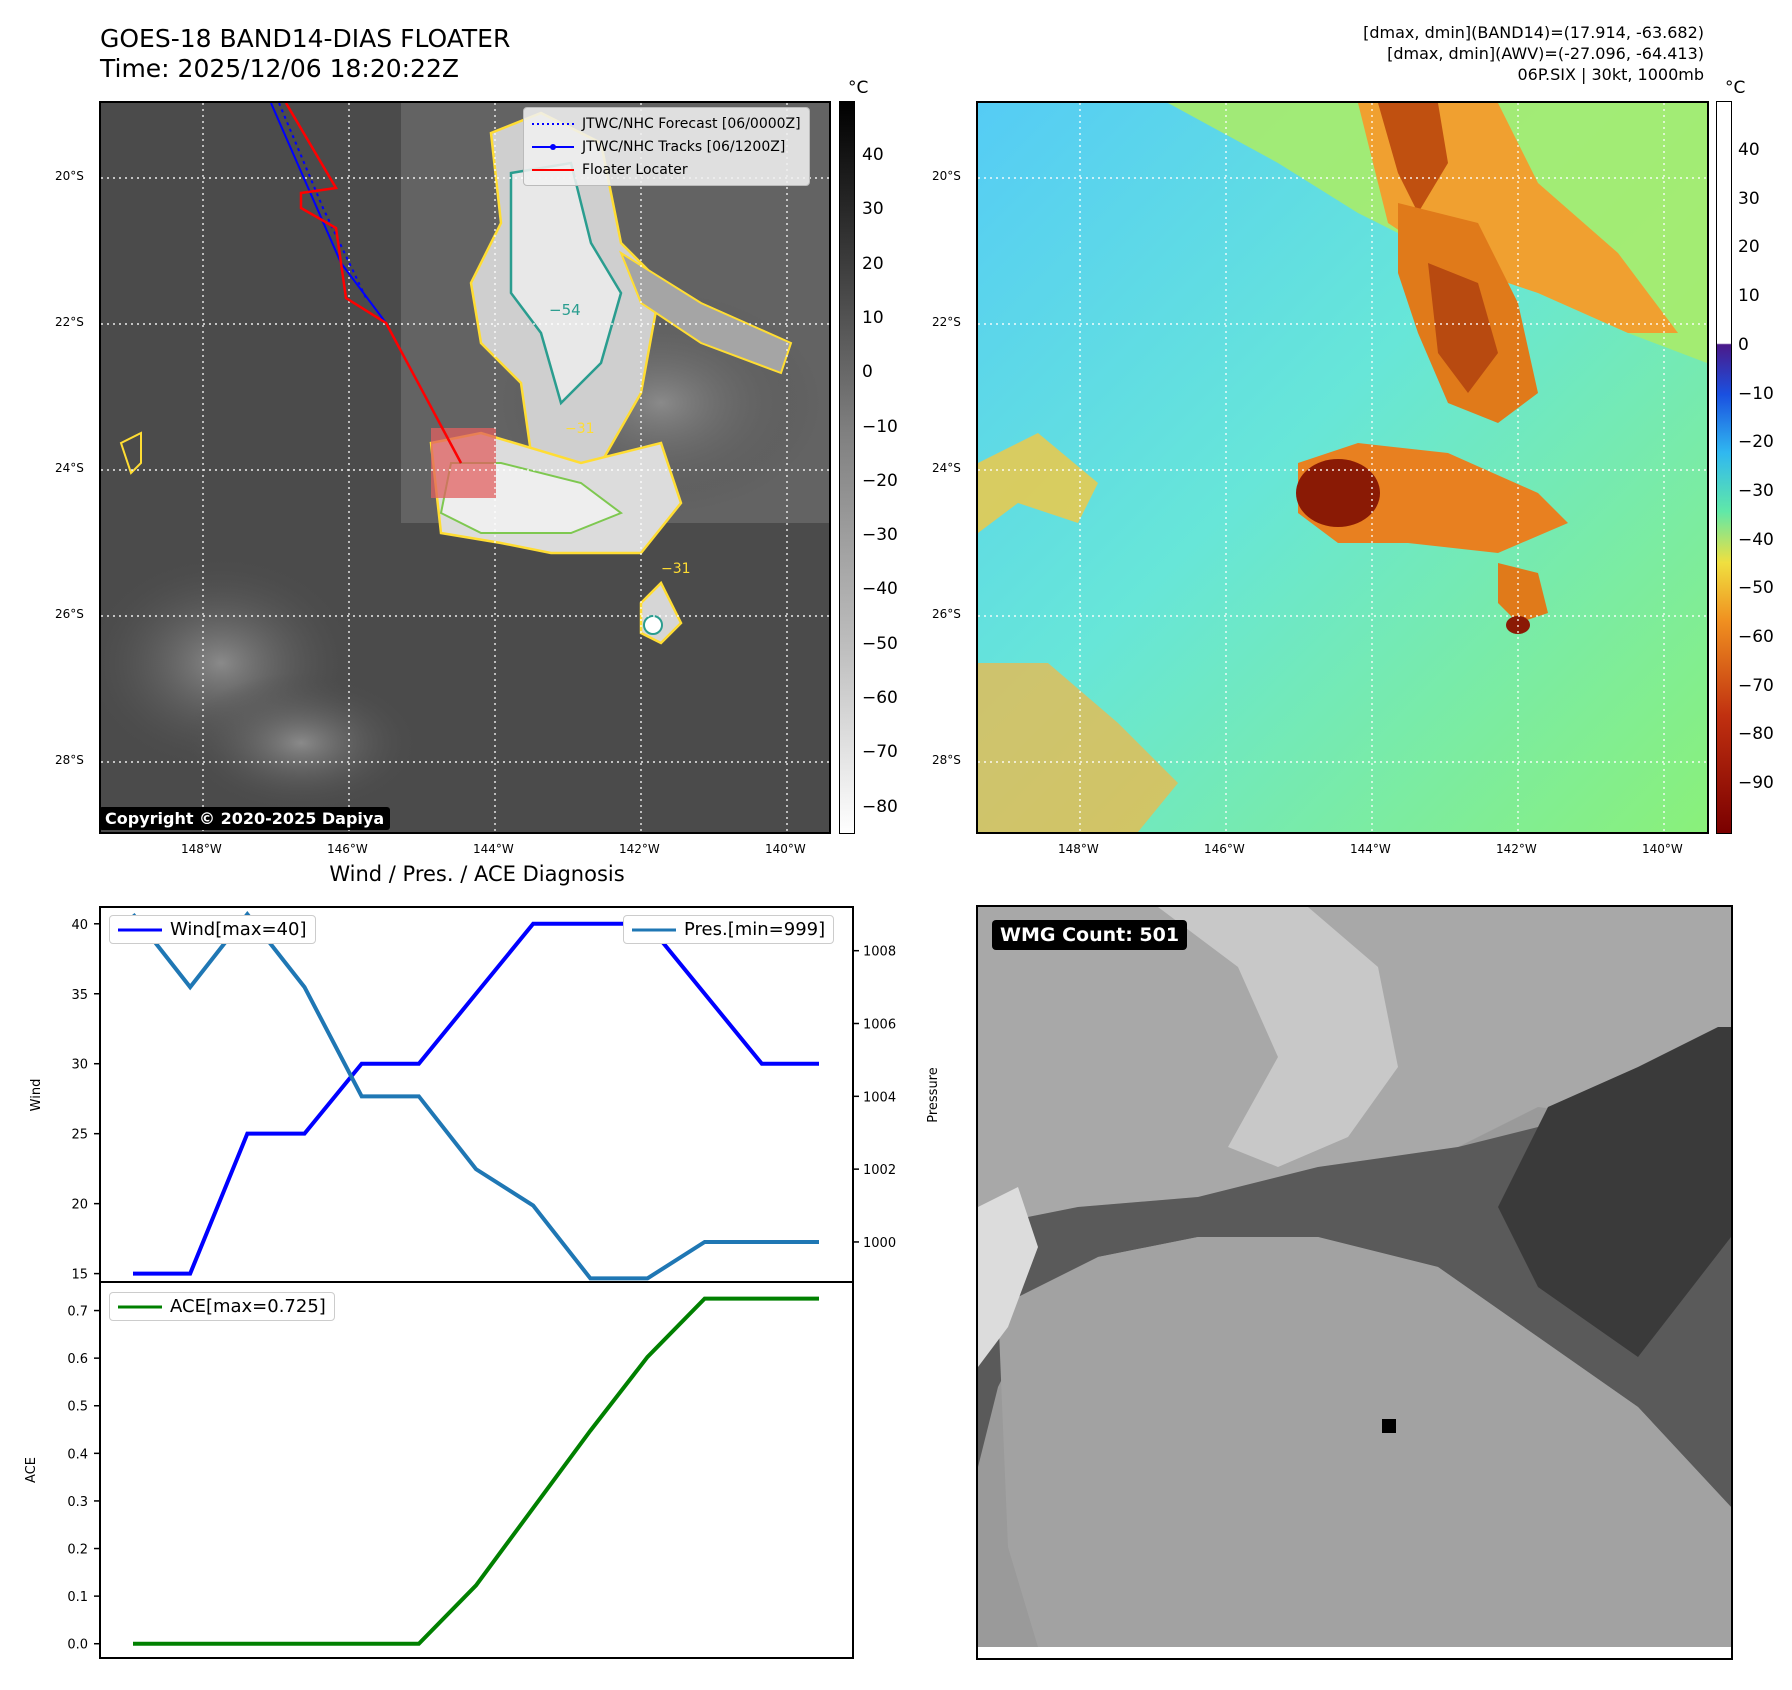 The image size is (1792, 1690). Describe the element at coordinates (279, 68) in the screenshot. I see `title-line-2: Time: 2025/12/06 18:20:22Z` at that location.